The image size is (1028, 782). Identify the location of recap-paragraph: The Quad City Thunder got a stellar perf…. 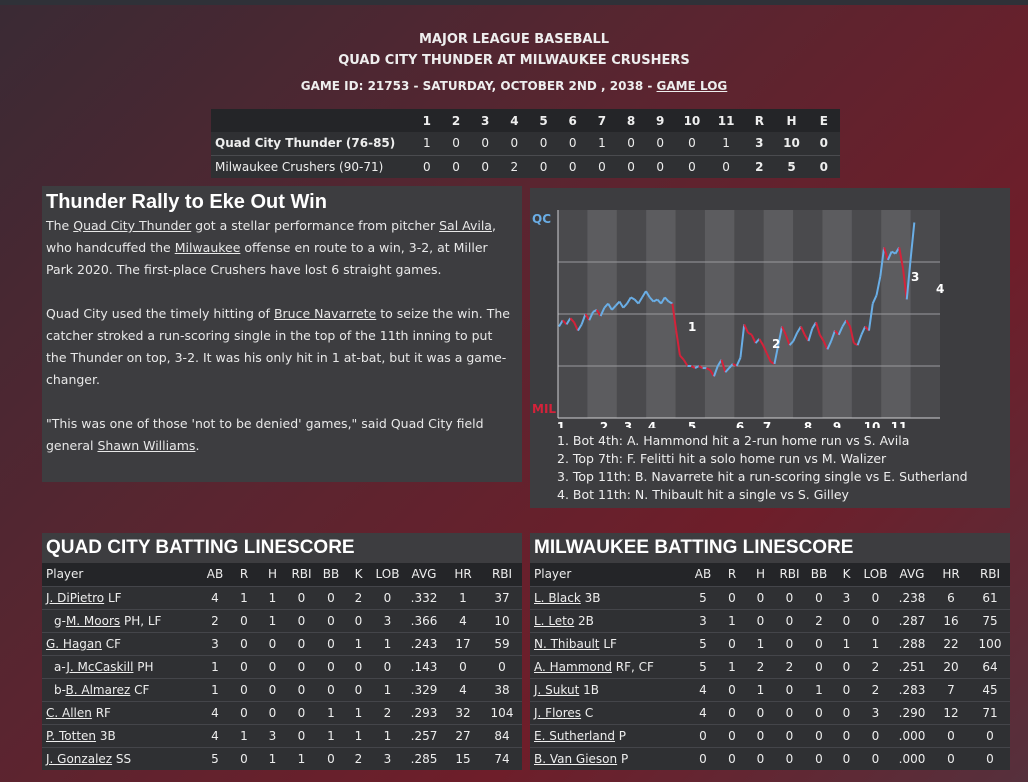
(281, 248).